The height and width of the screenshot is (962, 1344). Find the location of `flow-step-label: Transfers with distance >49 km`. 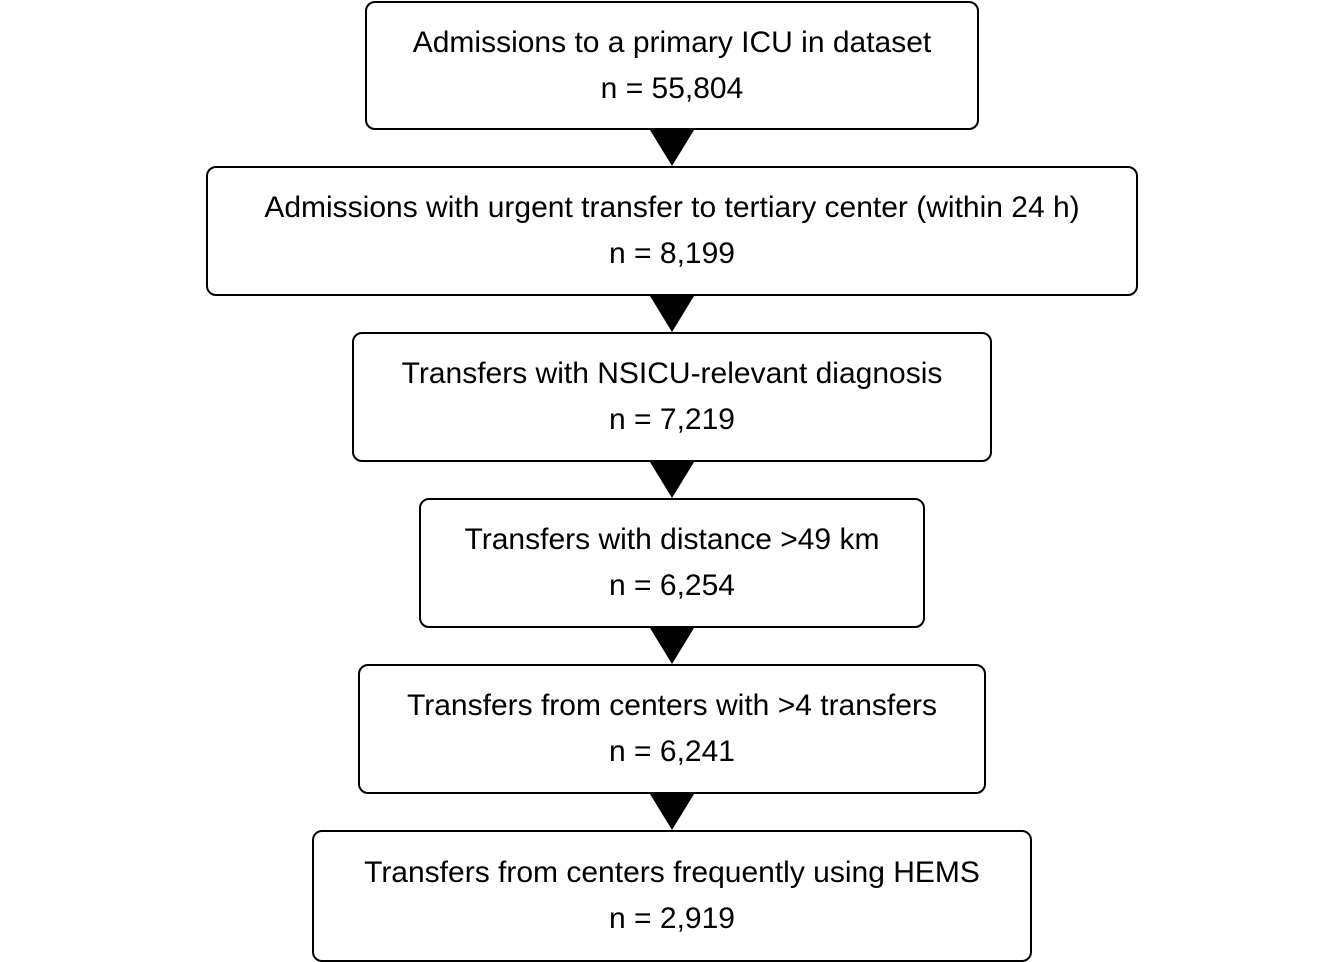

flow-step-label: Transfers with distance >49 km is located at coordinates (672, 539).